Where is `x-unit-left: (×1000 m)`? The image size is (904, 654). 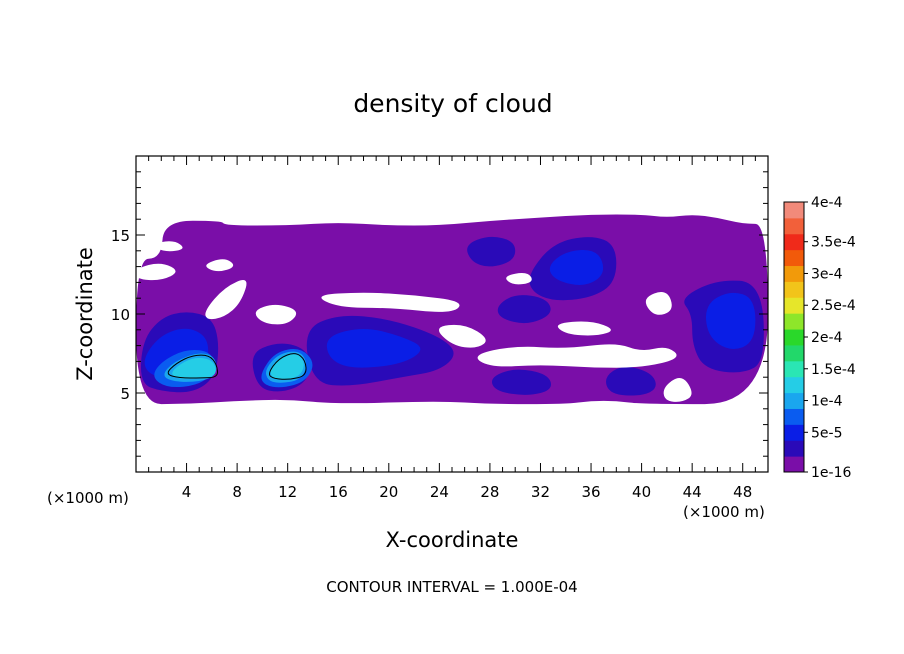
x-unit-left: (×1000 m) is located at coordinates (88, 498).